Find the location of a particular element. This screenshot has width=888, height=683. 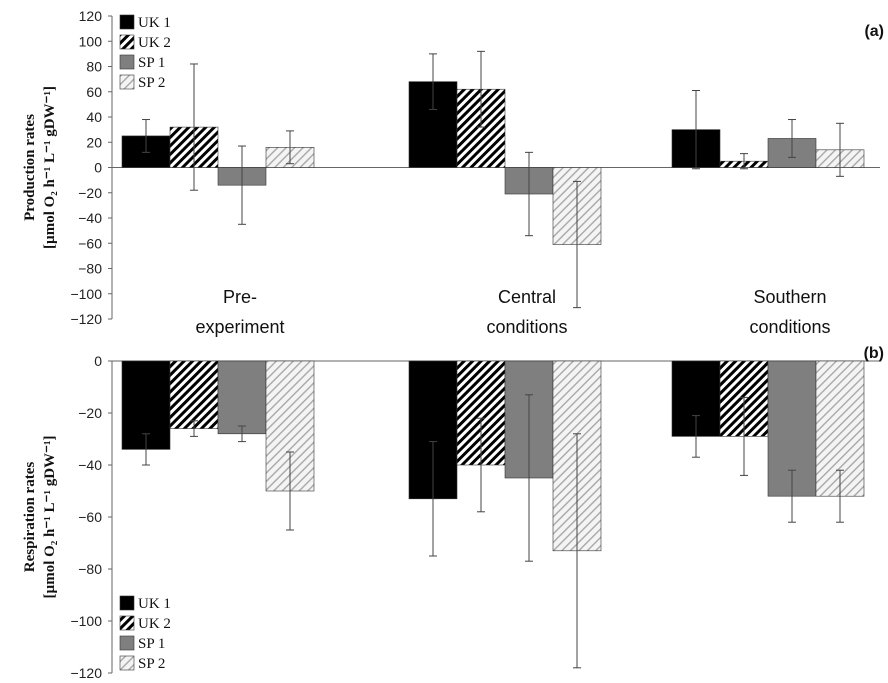

bar-uk-2-pre-experiment is located at coordinates (194, 394).